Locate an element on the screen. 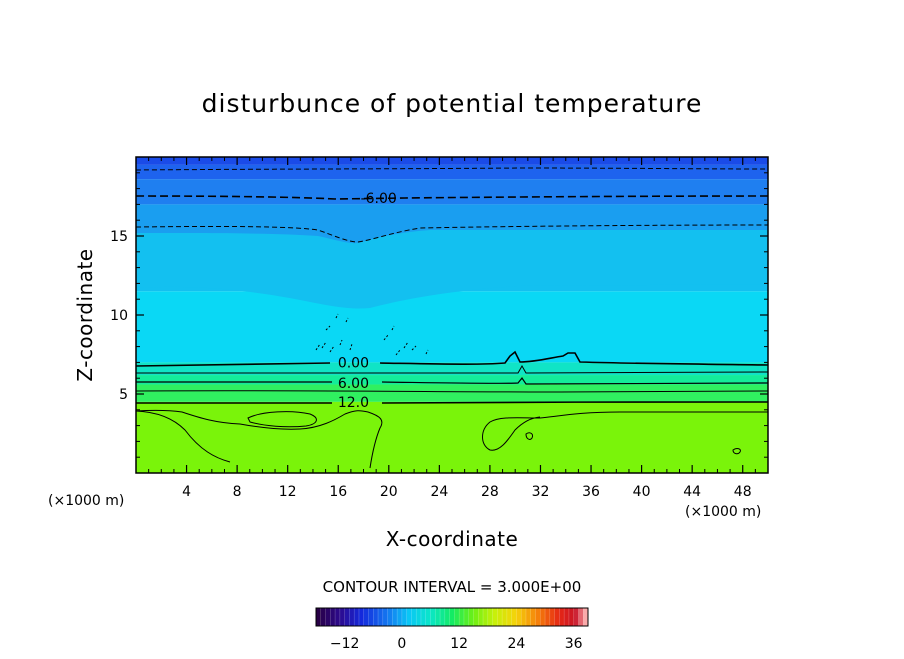 Image resolution: width=904 pixels, height=659 pixels. contour-label: 12.0 is located at coordinates (353, 403).